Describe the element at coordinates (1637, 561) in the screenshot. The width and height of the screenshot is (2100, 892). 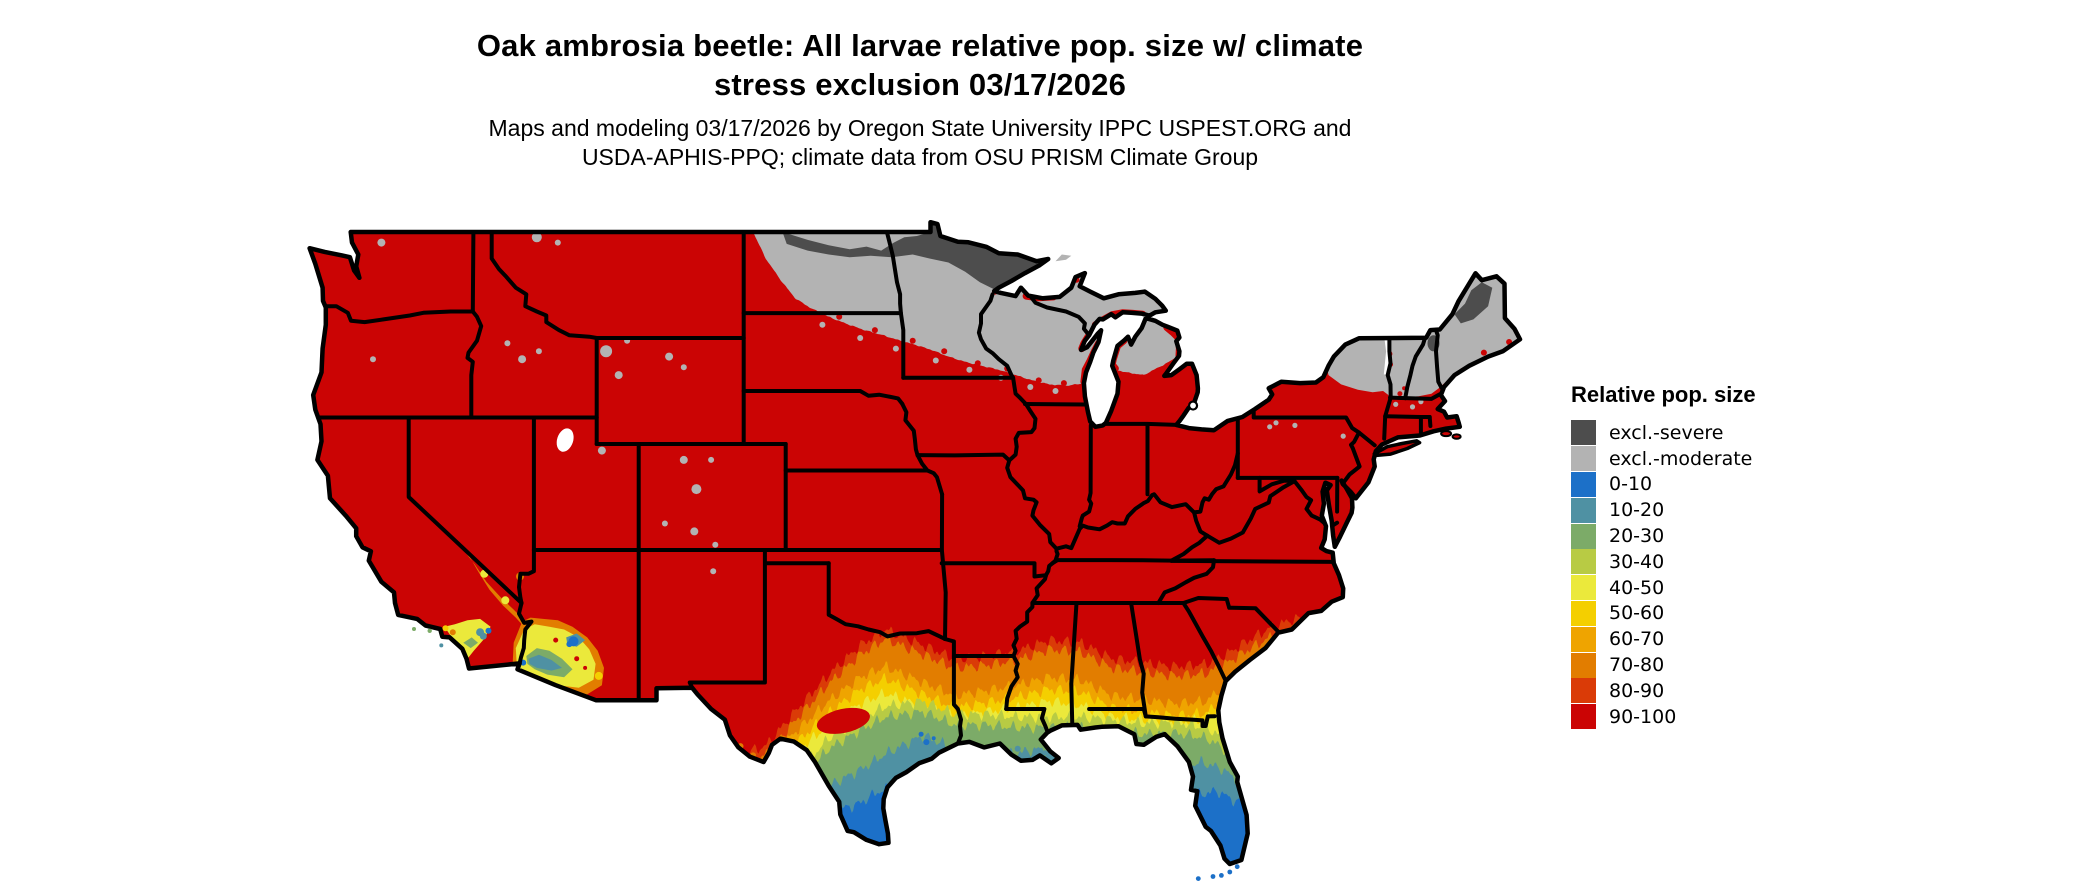
I see `legend-item-label: 30-40` at that location.